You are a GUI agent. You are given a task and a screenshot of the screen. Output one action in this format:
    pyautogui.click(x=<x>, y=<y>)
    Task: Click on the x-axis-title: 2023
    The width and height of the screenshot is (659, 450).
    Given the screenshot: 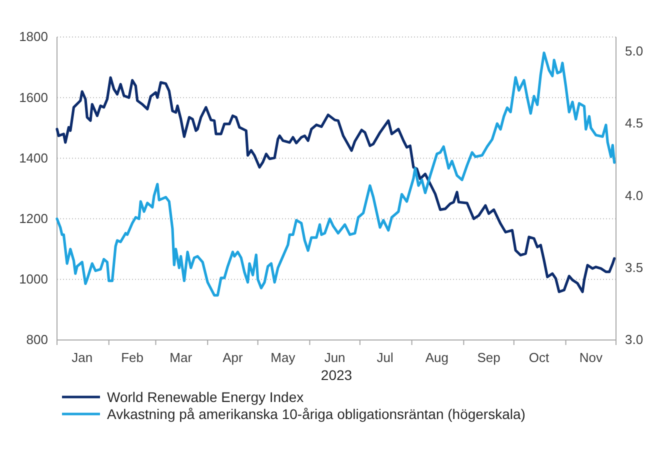 What is the action you would take?
    pyautogui.click(x=336, y=375)
    